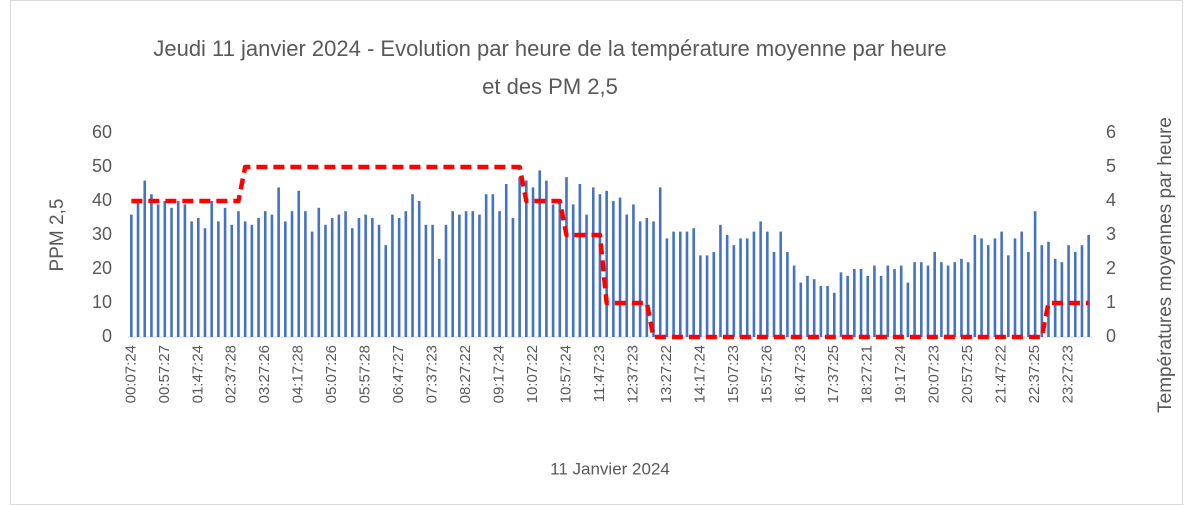 The width and height of the screenshot is (1194, 506). I want to click on x-tick-label: 15:07:23, so click(733, 374).